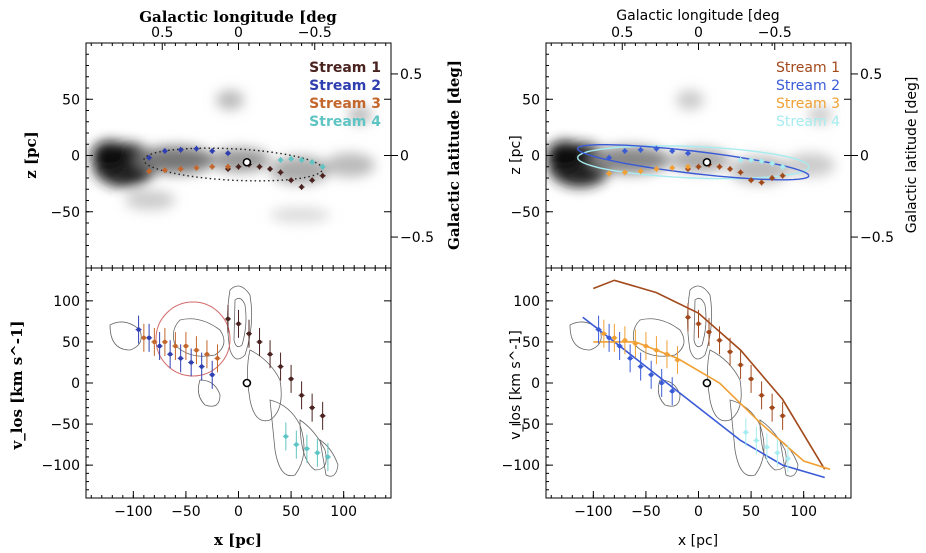  What do you see at coordinates (345, 86) in the screenshot?
I see `legend-entry-stream-2: Stream 2` at bounding box center [345, 86].